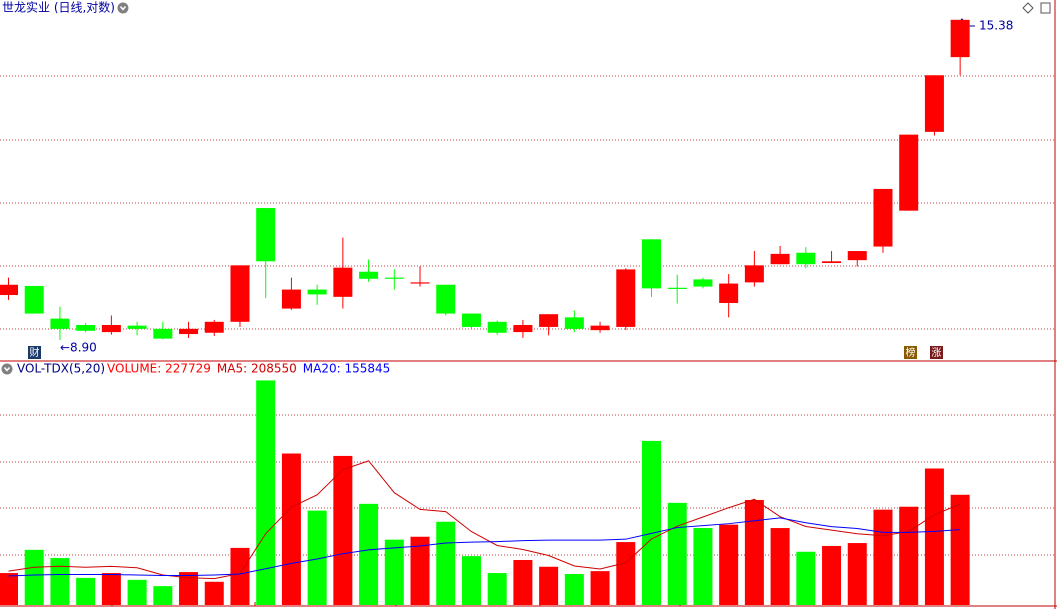  I want to click on volume-menu-button, so click(7, 369).